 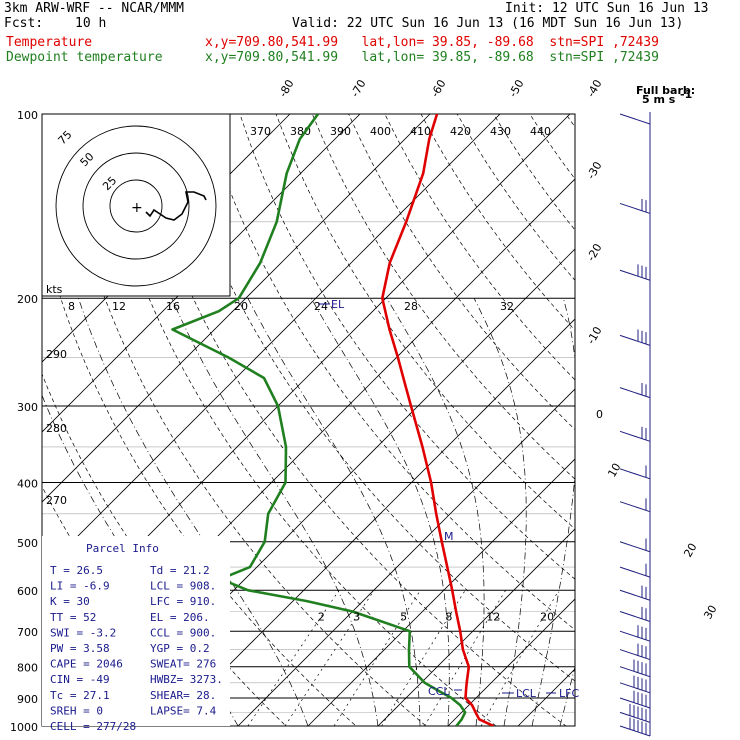 I want to click on mixing-ratio-label: 3, so click(x=356, y=617).